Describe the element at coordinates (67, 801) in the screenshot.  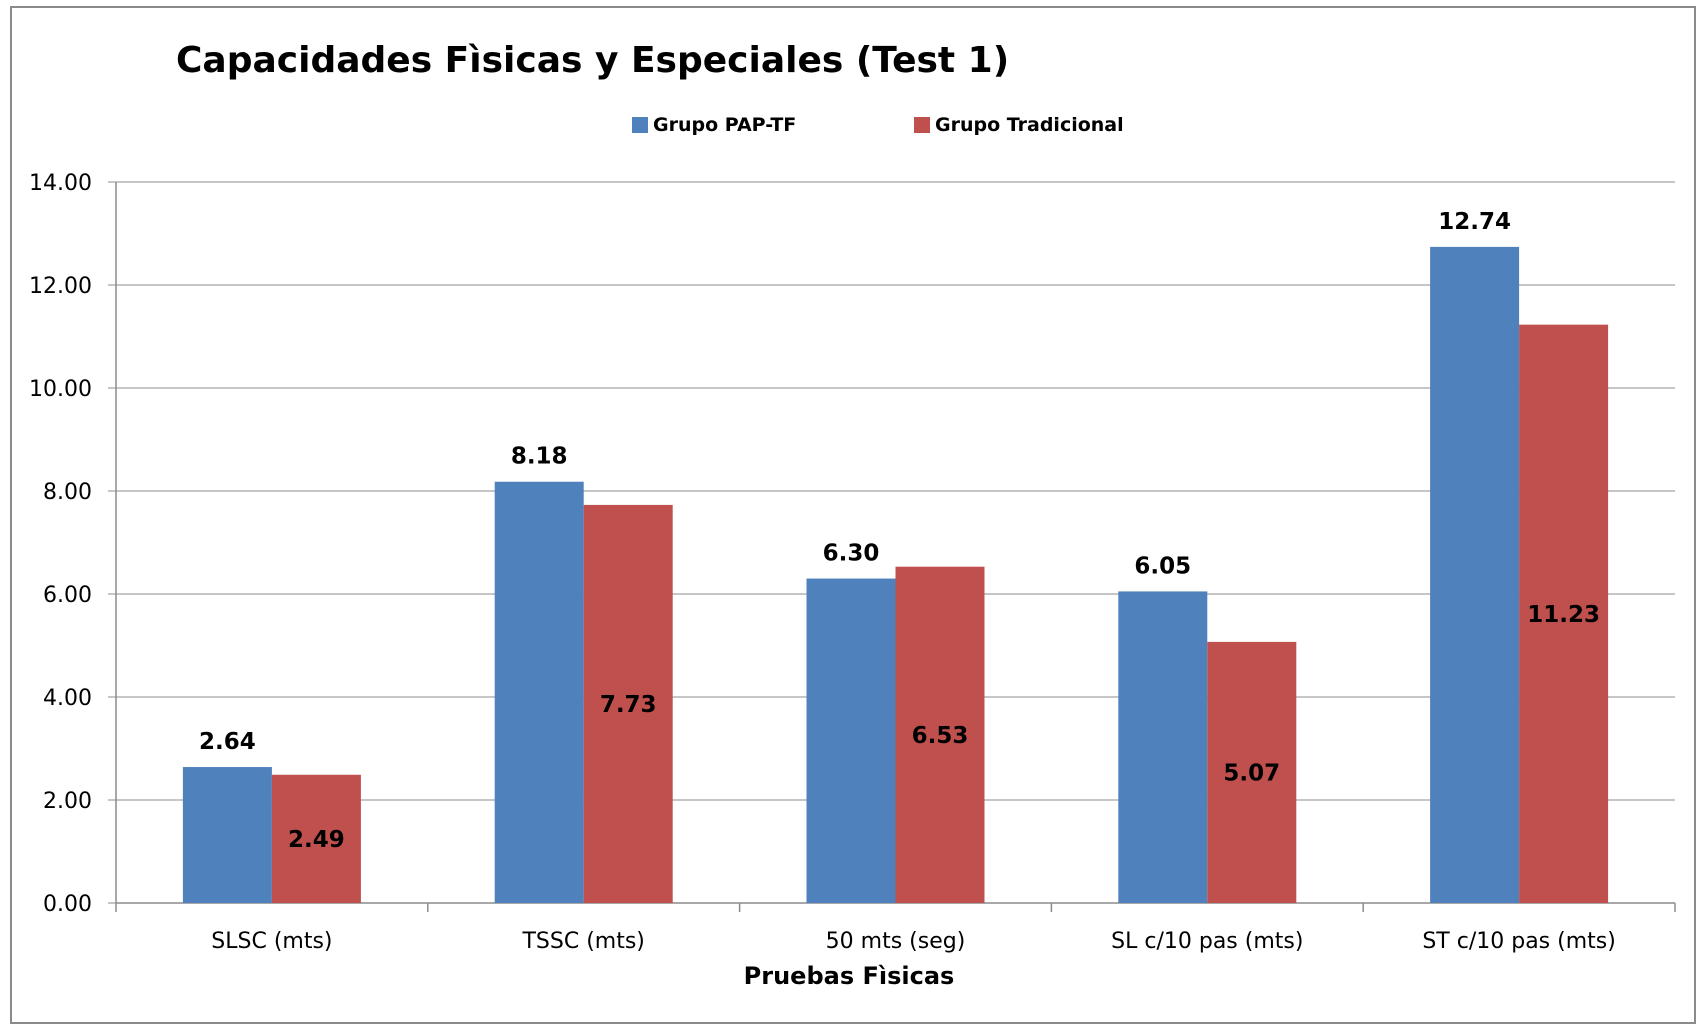
I see `y-tick-label: 2.00` at that location.